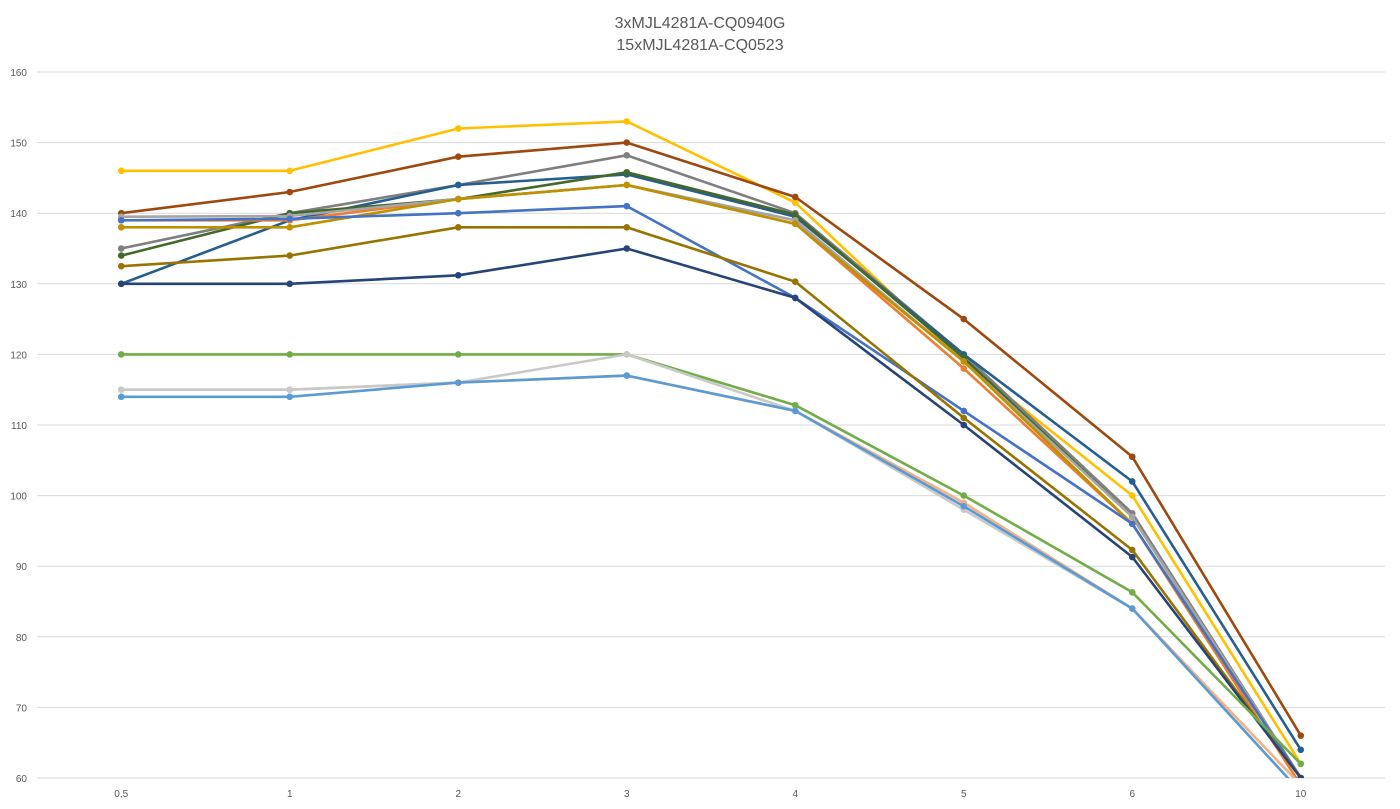 The width and height of the screenshot is (1400, 809). Describe the element at coordinates (22, 567) in the screenshot. I see `y-tick-label: 90` at that location.